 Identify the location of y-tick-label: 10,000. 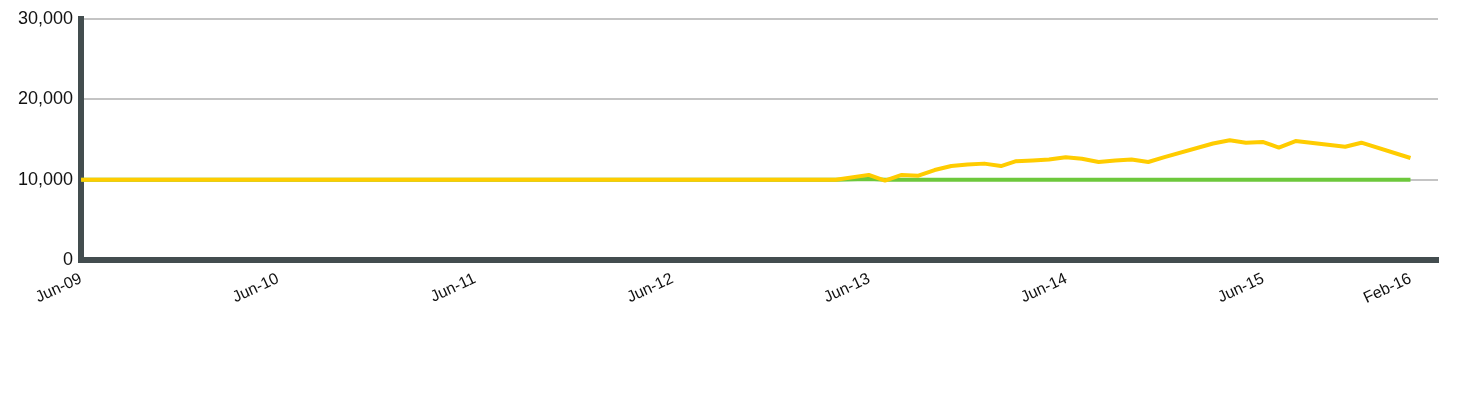
(45, 178).